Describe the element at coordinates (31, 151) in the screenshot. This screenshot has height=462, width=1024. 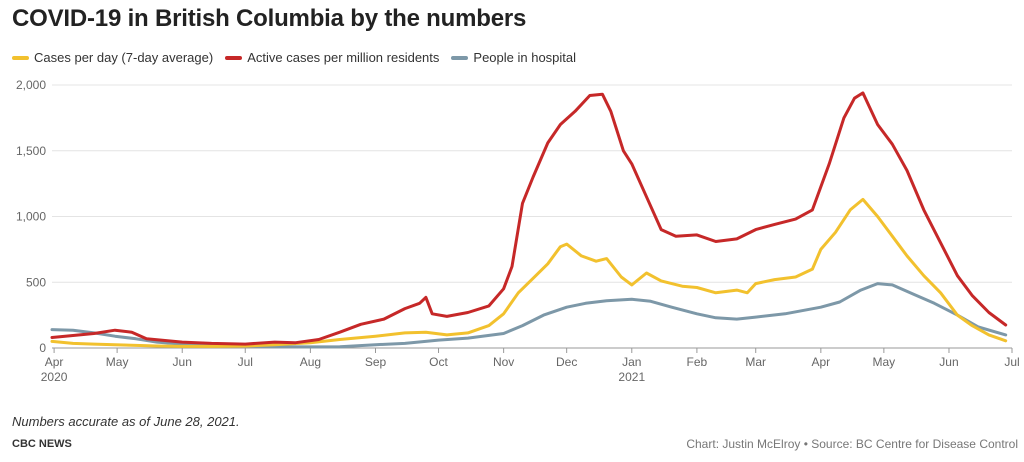
I see `y-tick-label: 1,500` at that location.